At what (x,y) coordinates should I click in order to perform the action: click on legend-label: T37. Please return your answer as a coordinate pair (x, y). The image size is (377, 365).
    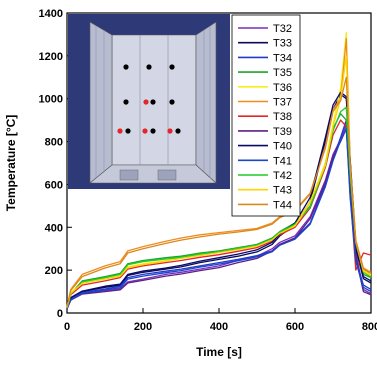
    Looking at the image, I should click on (282, 103).